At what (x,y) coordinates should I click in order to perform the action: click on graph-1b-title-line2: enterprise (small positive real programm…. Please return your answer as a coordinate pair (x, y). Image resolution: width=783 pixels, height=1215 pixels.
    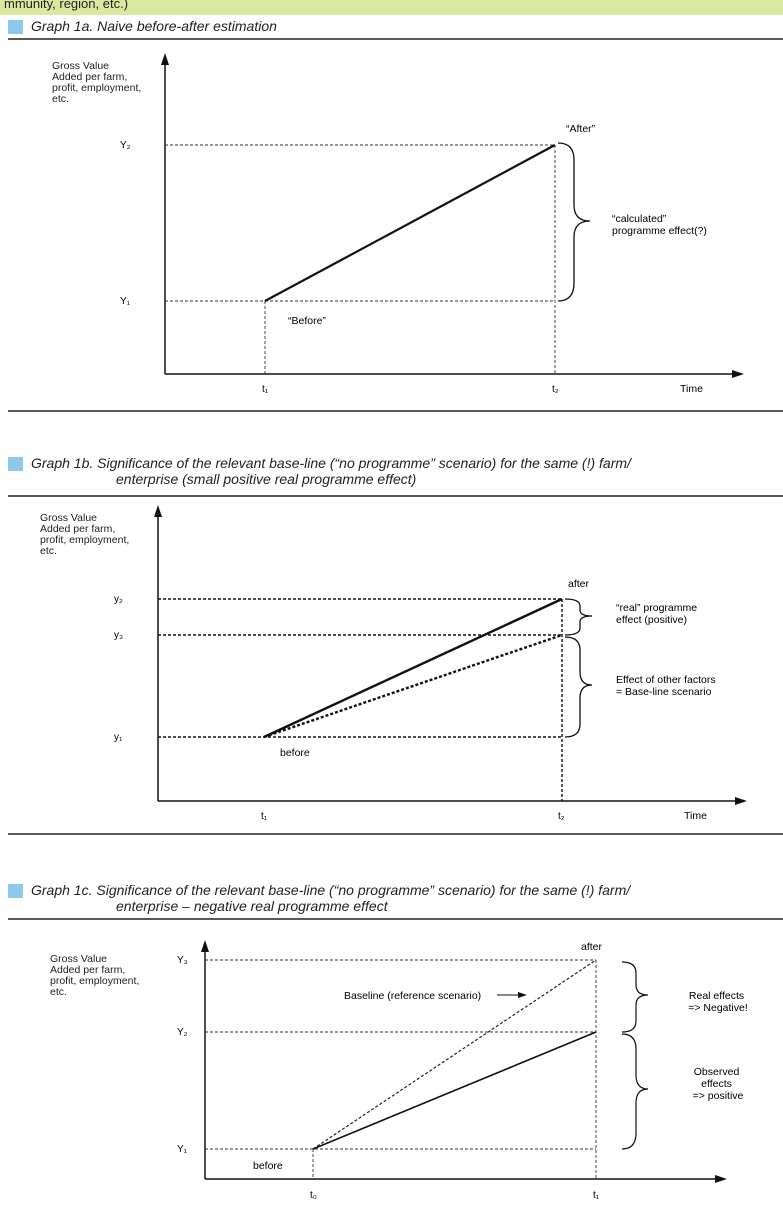
    Looking at the image, I should click on (266, 479).